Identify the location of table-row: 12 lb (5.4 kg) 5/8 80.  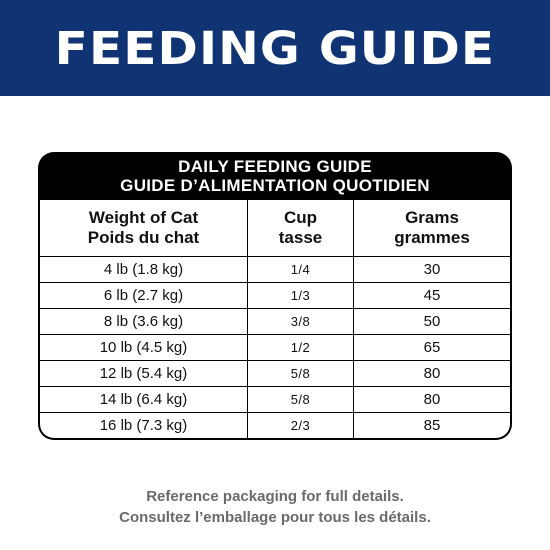
(275, 373).